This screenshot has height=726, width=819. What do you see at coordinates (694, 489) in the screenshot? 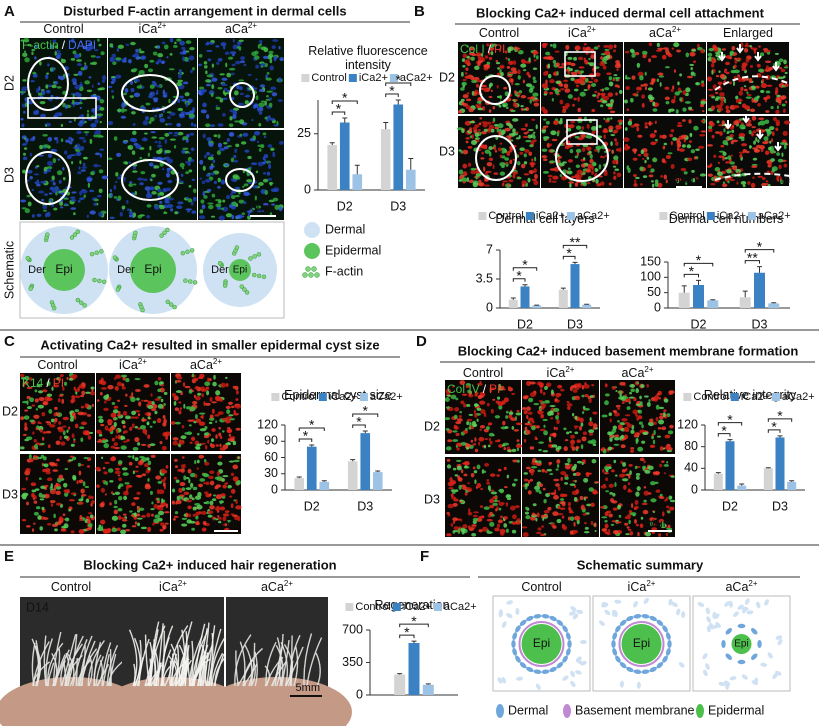
I see `y-tick-label: 0` at bounding box center [694, 489].